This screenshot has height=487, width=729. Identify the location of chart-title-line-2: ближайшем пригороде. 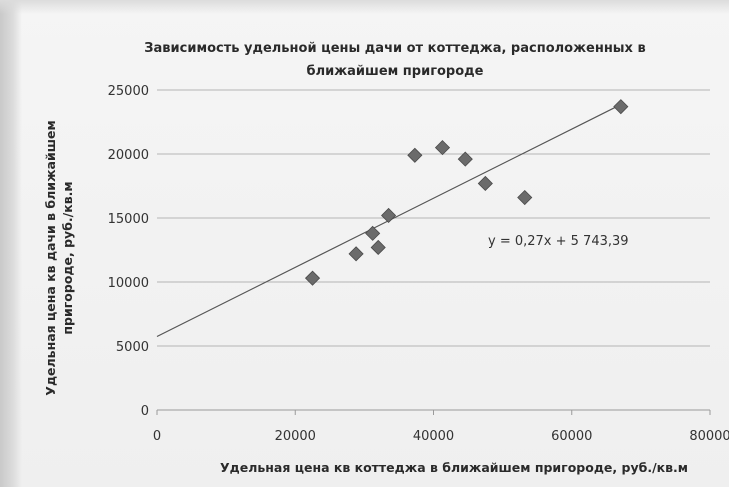
(395, 71).